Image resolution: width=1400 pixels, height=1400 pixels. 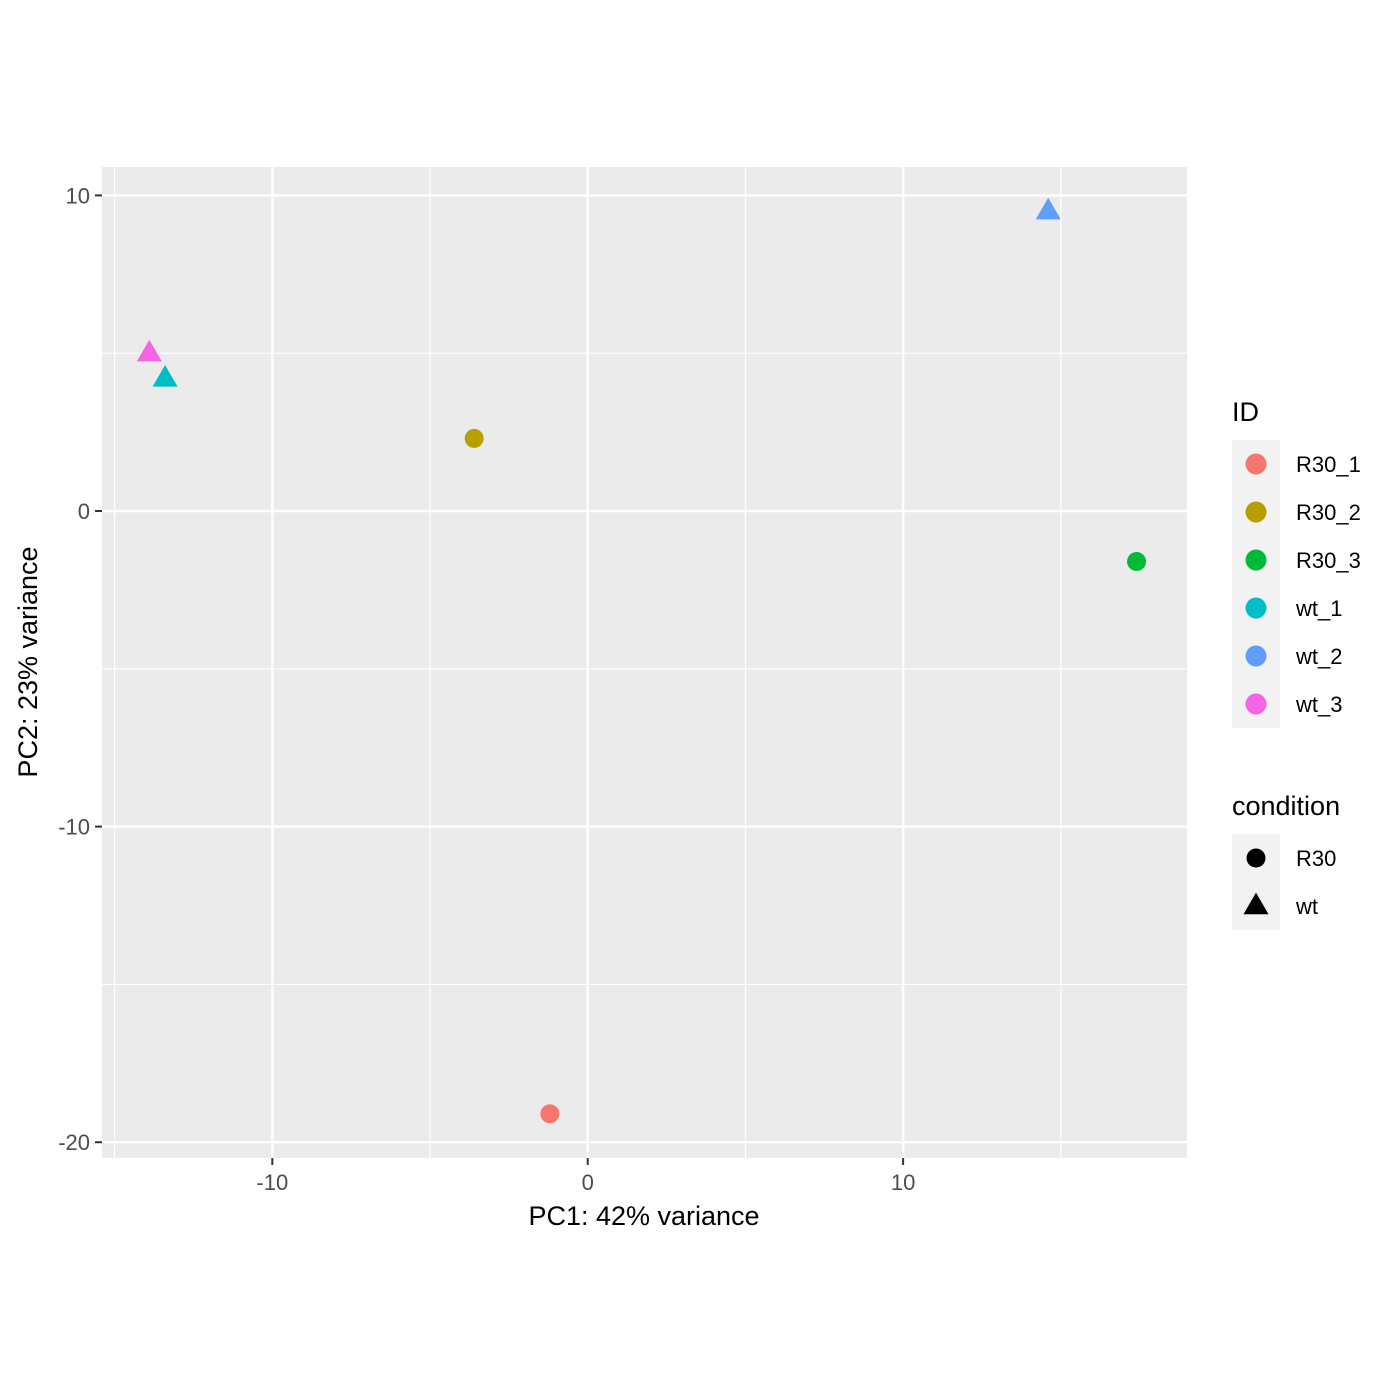 I want to click on legend-id-label: R30_2, so click(x=1328, y=512).